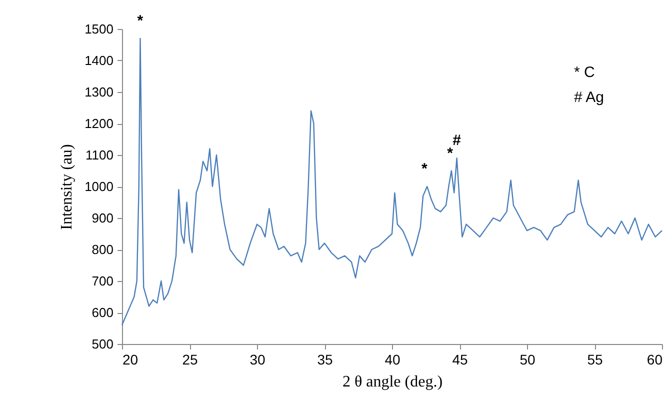 The width and height of the screenshot is (670, 413). What do you see at coordinates (103, 312) in the screenshot?
I see `y-tick-label: 600` at bounding box center [103, 312].